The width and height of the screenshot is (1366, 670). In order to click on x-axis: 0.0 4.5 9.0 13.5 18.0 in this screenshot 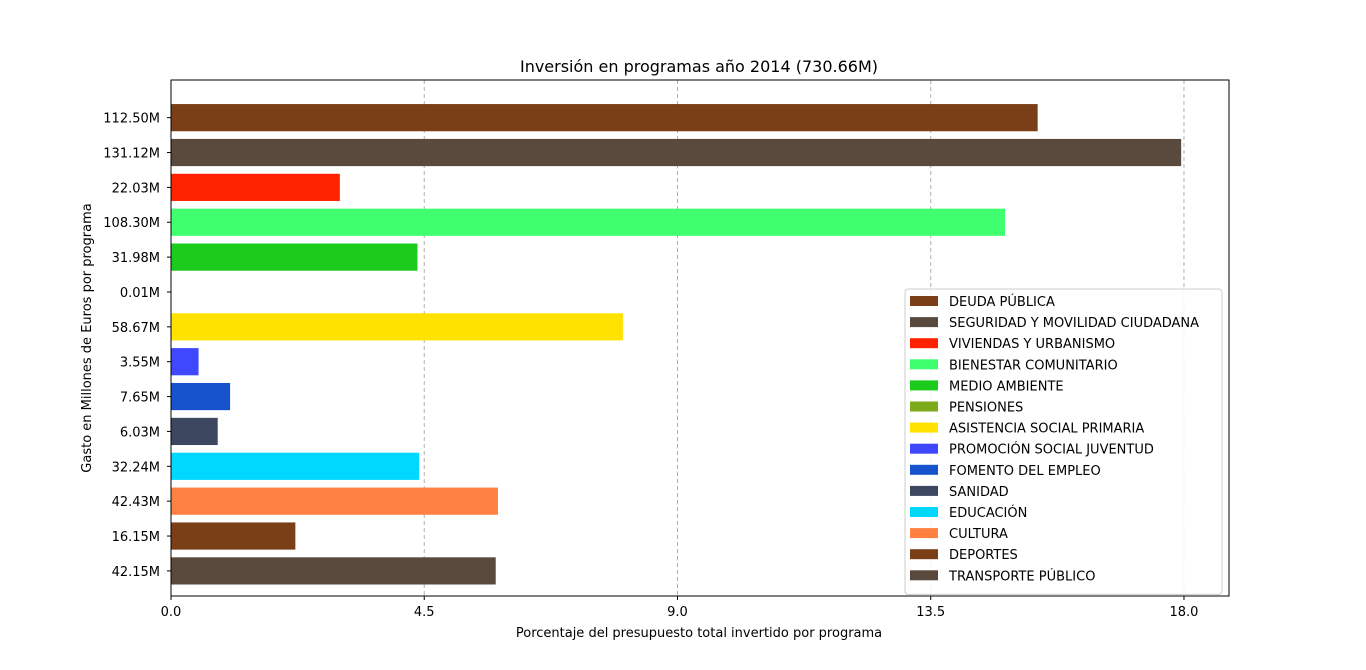, I will do `click(680, 608)`.